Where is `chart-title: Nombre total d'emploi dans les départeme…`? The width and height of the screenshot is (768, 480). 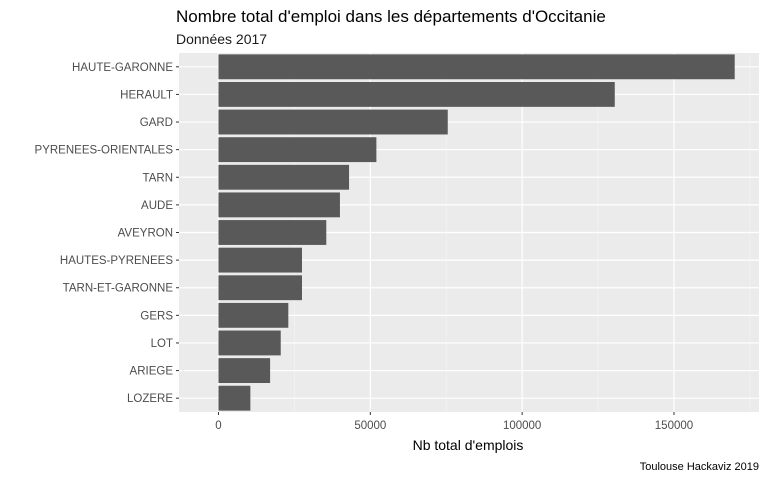
chart-title: Nombre total d'emploi dans les départeme… is located at coordinates (391, 16).